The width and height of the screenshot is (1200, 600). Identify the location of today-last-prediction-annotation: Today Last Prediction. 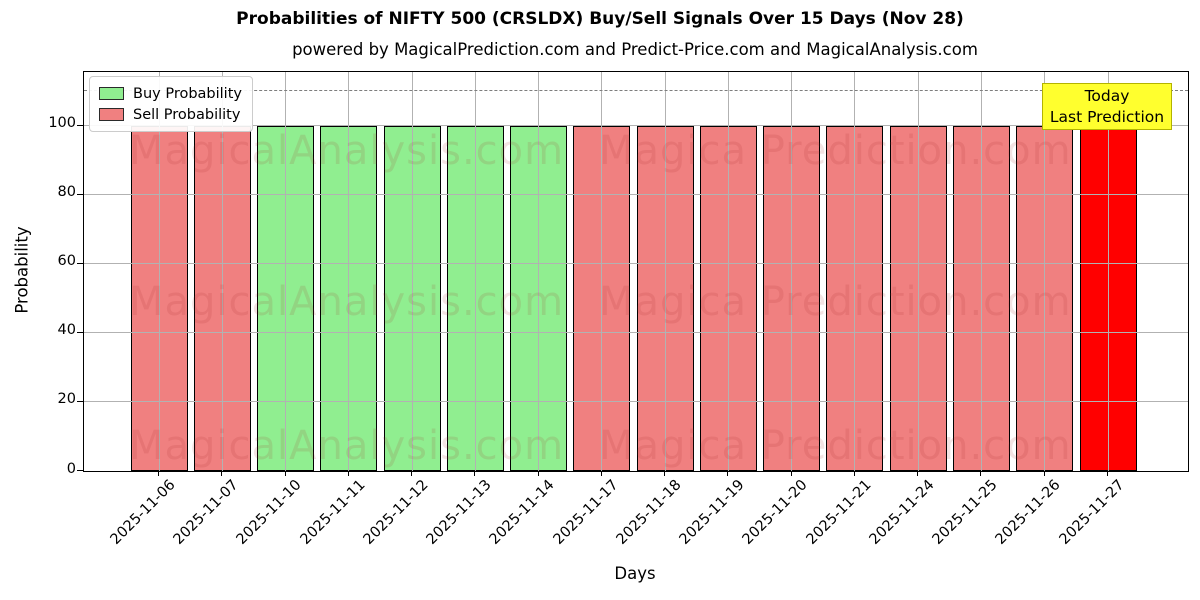
(1107, 107).